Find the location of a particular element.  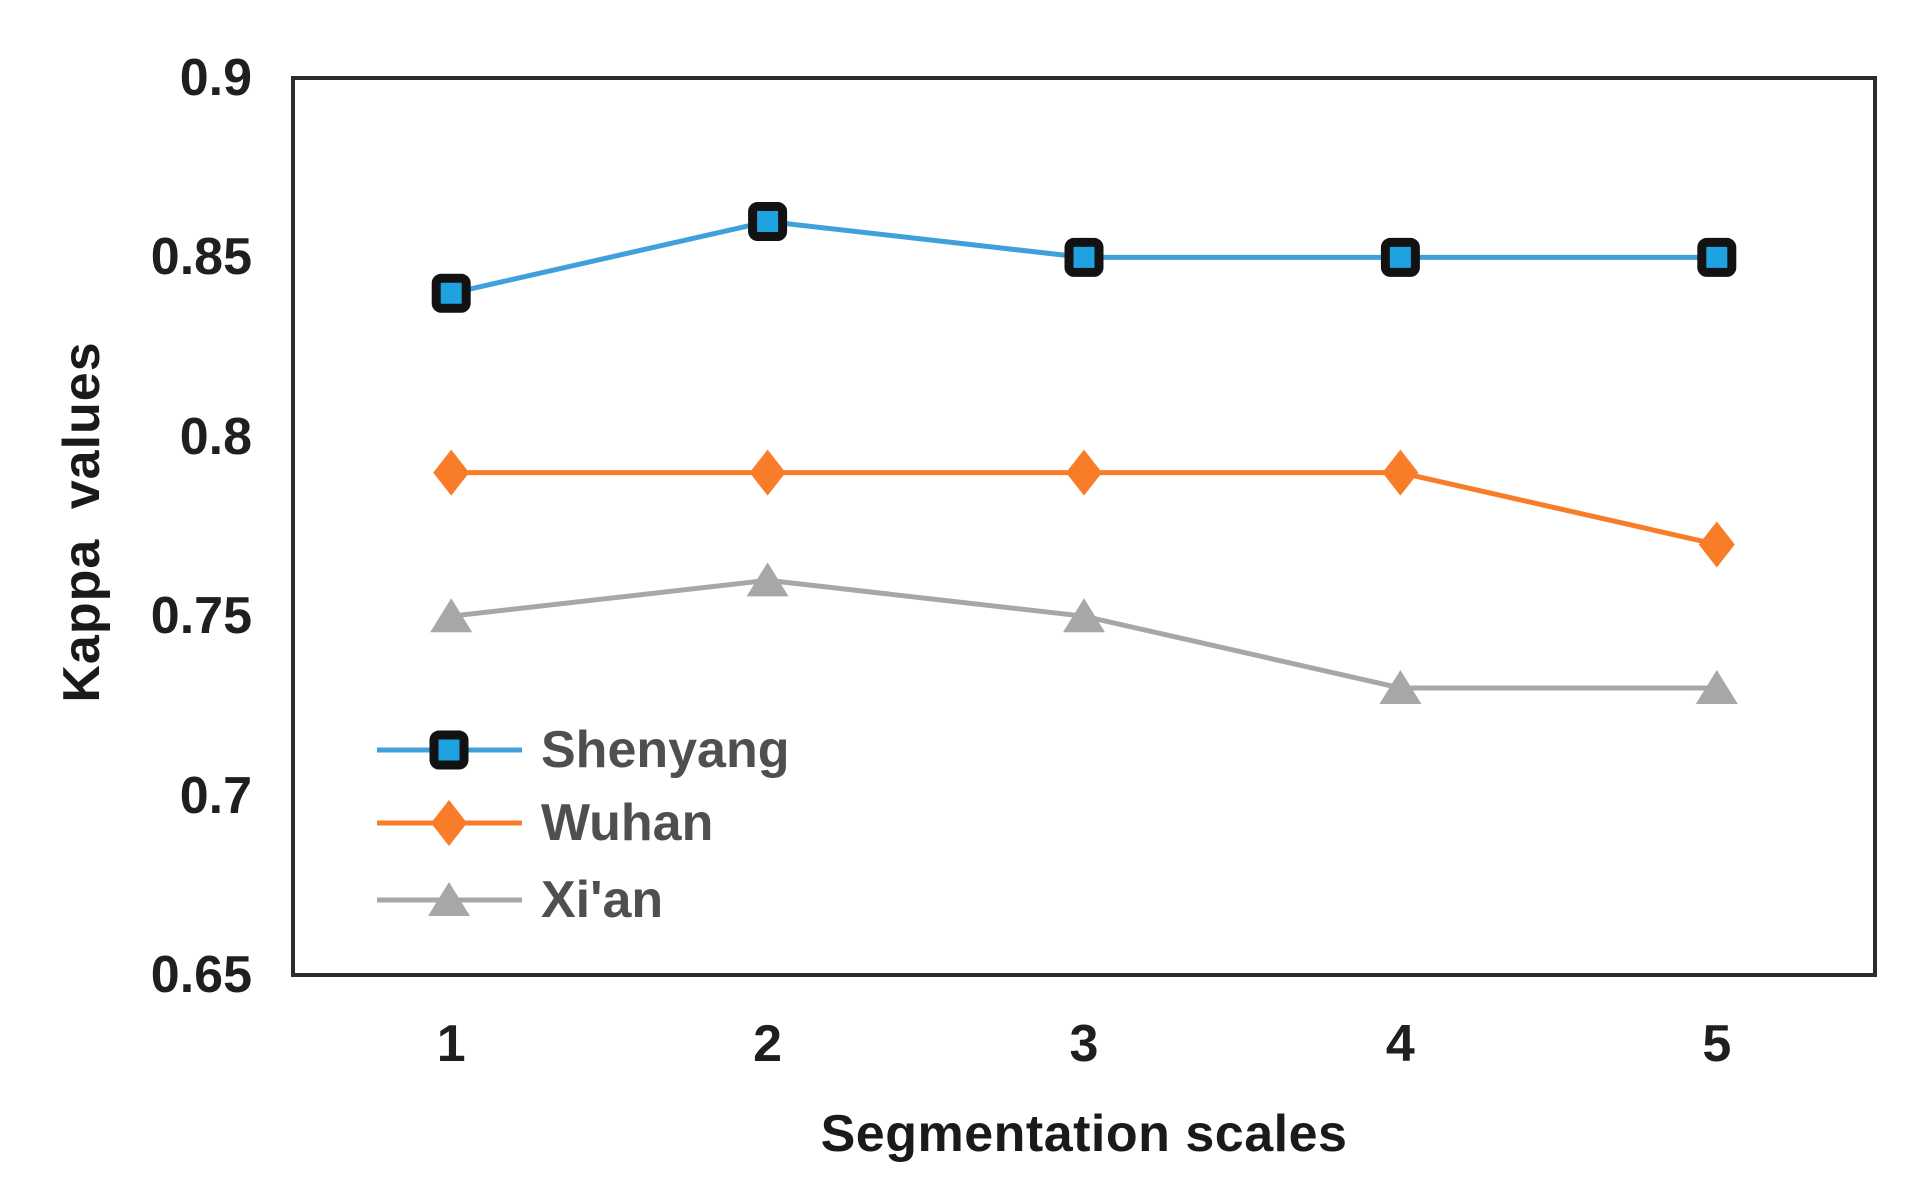

y-tick-label: 0.85 is located at coordinates (201, 257).